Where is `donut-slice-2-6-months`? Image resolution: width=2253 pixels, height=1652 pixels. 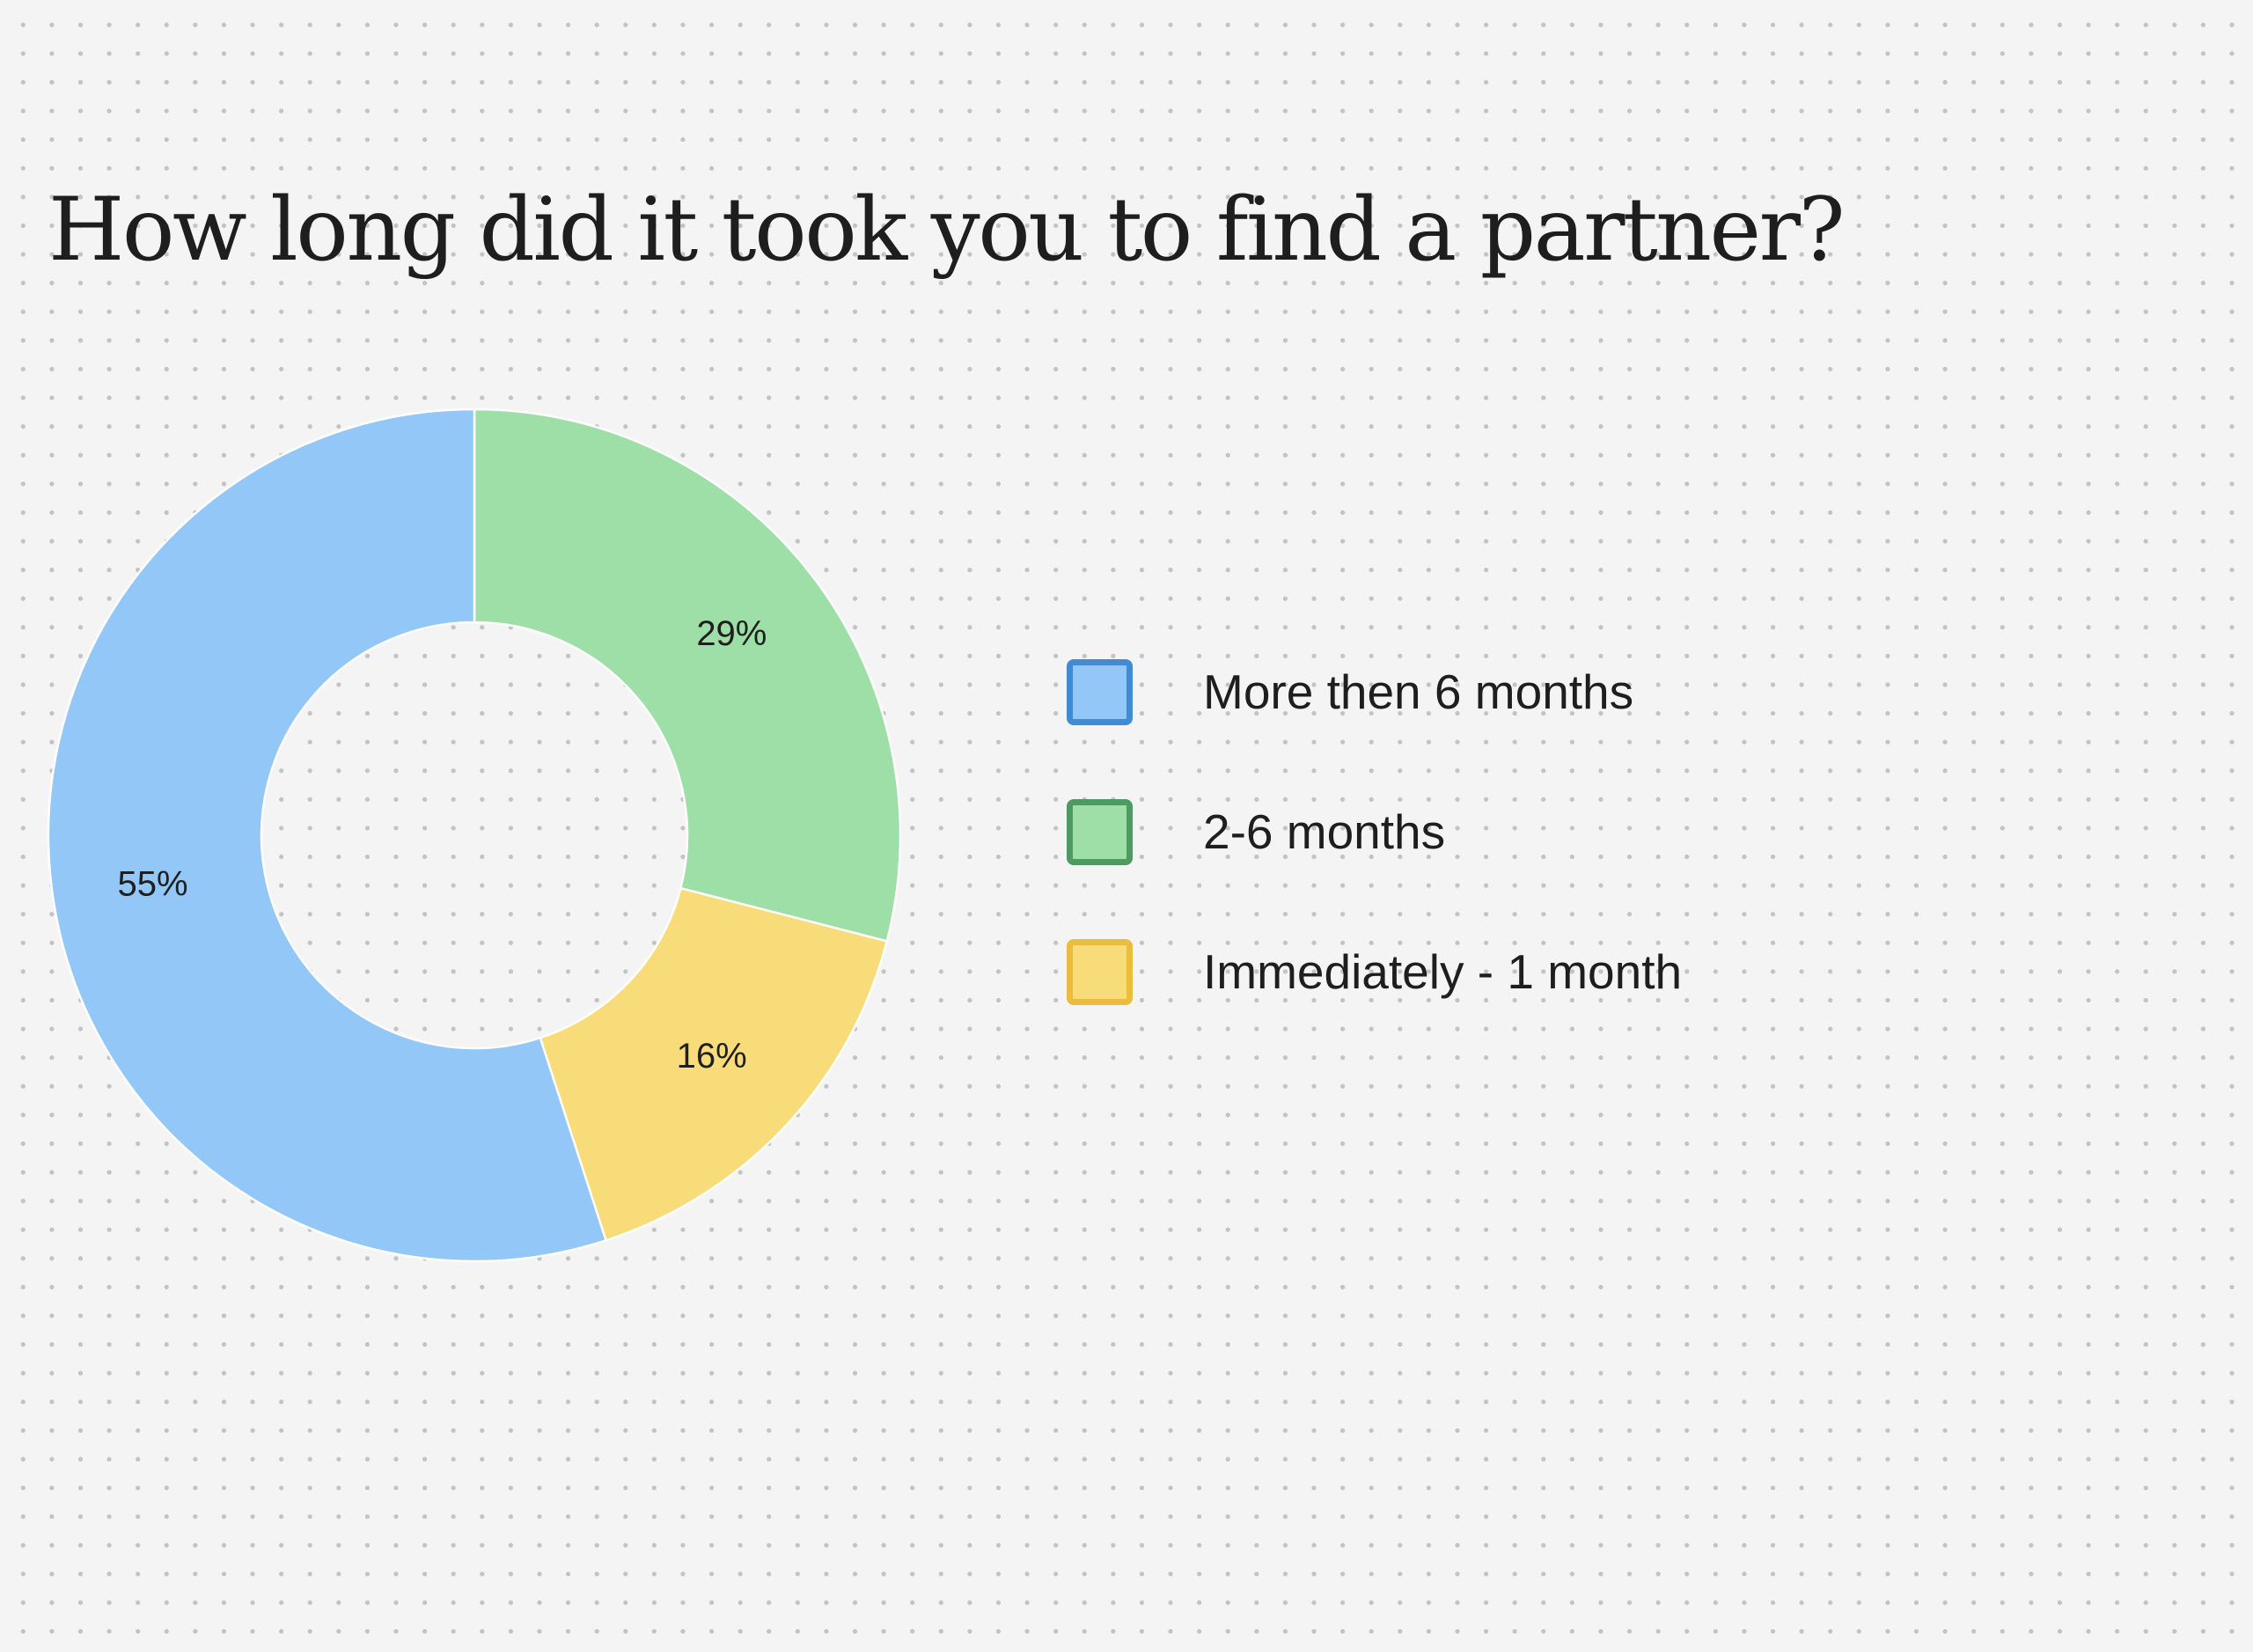
donut-slice-2-6-months is located at coordinates (688, 675).